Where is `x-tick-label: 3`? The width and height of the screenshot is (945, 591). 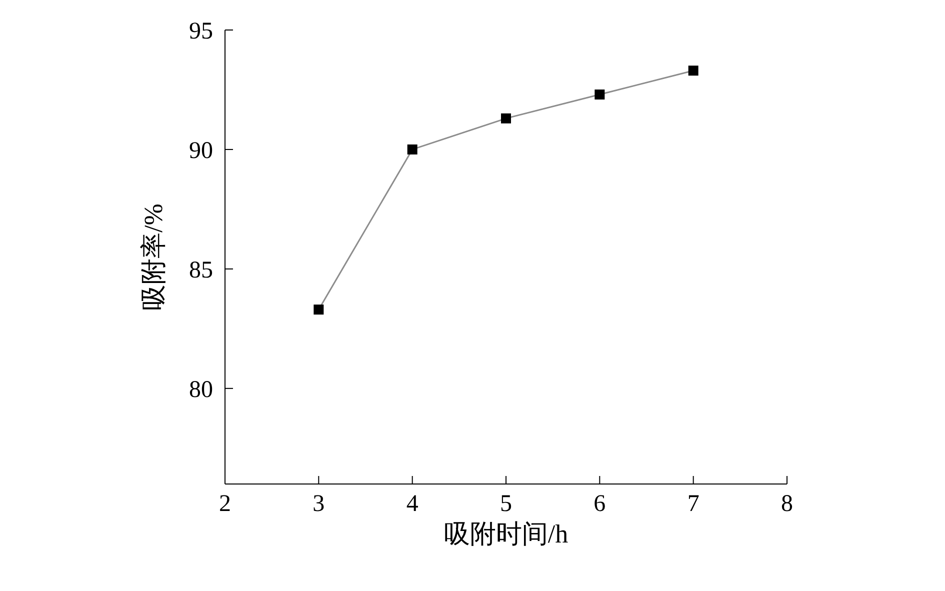
x-tick-label: 3 is located at coordinates (318, 504).